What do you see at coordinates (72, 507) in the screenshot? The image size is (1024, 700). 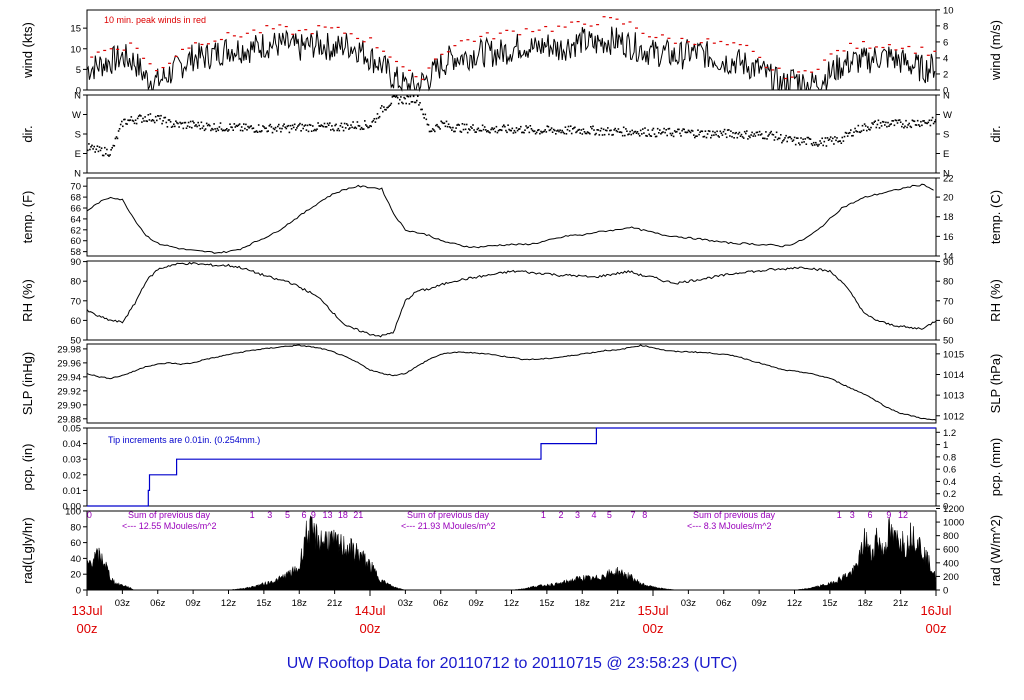 I see `pcp-left-tick-label: 0.00` at bounding box center [72, 507].